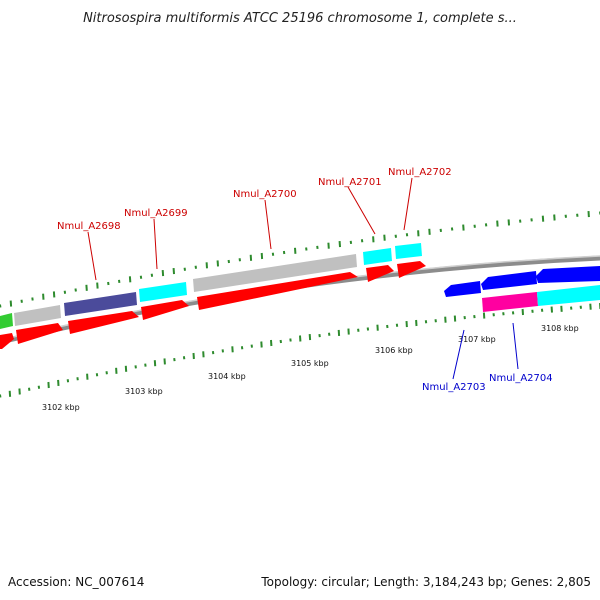 The width and height of the screenshot is (600, 600). Describe the element at coordinates (61, 407) in the screenshot. I see `tick-label: 3102 kbp` at that location.